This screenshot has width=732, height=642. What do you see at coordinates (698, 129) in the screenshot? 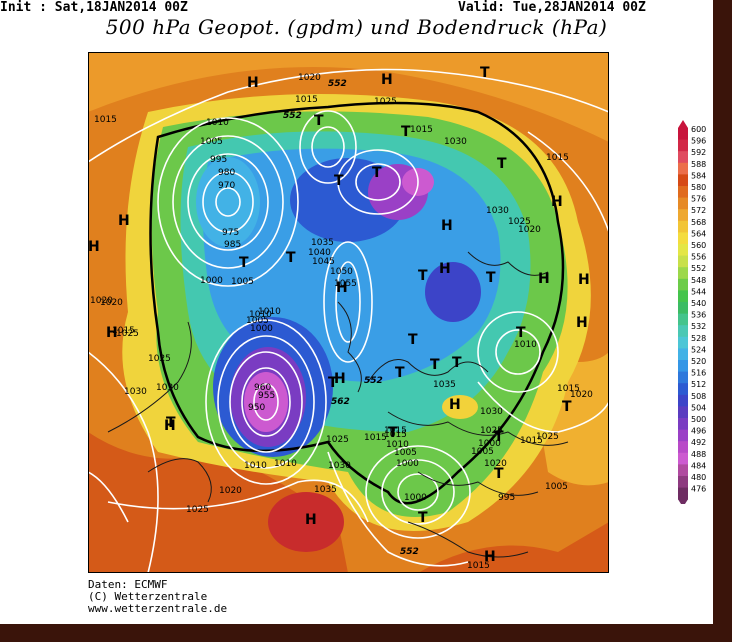
I see `legend-label: 600` at bounding box center [698, 129].